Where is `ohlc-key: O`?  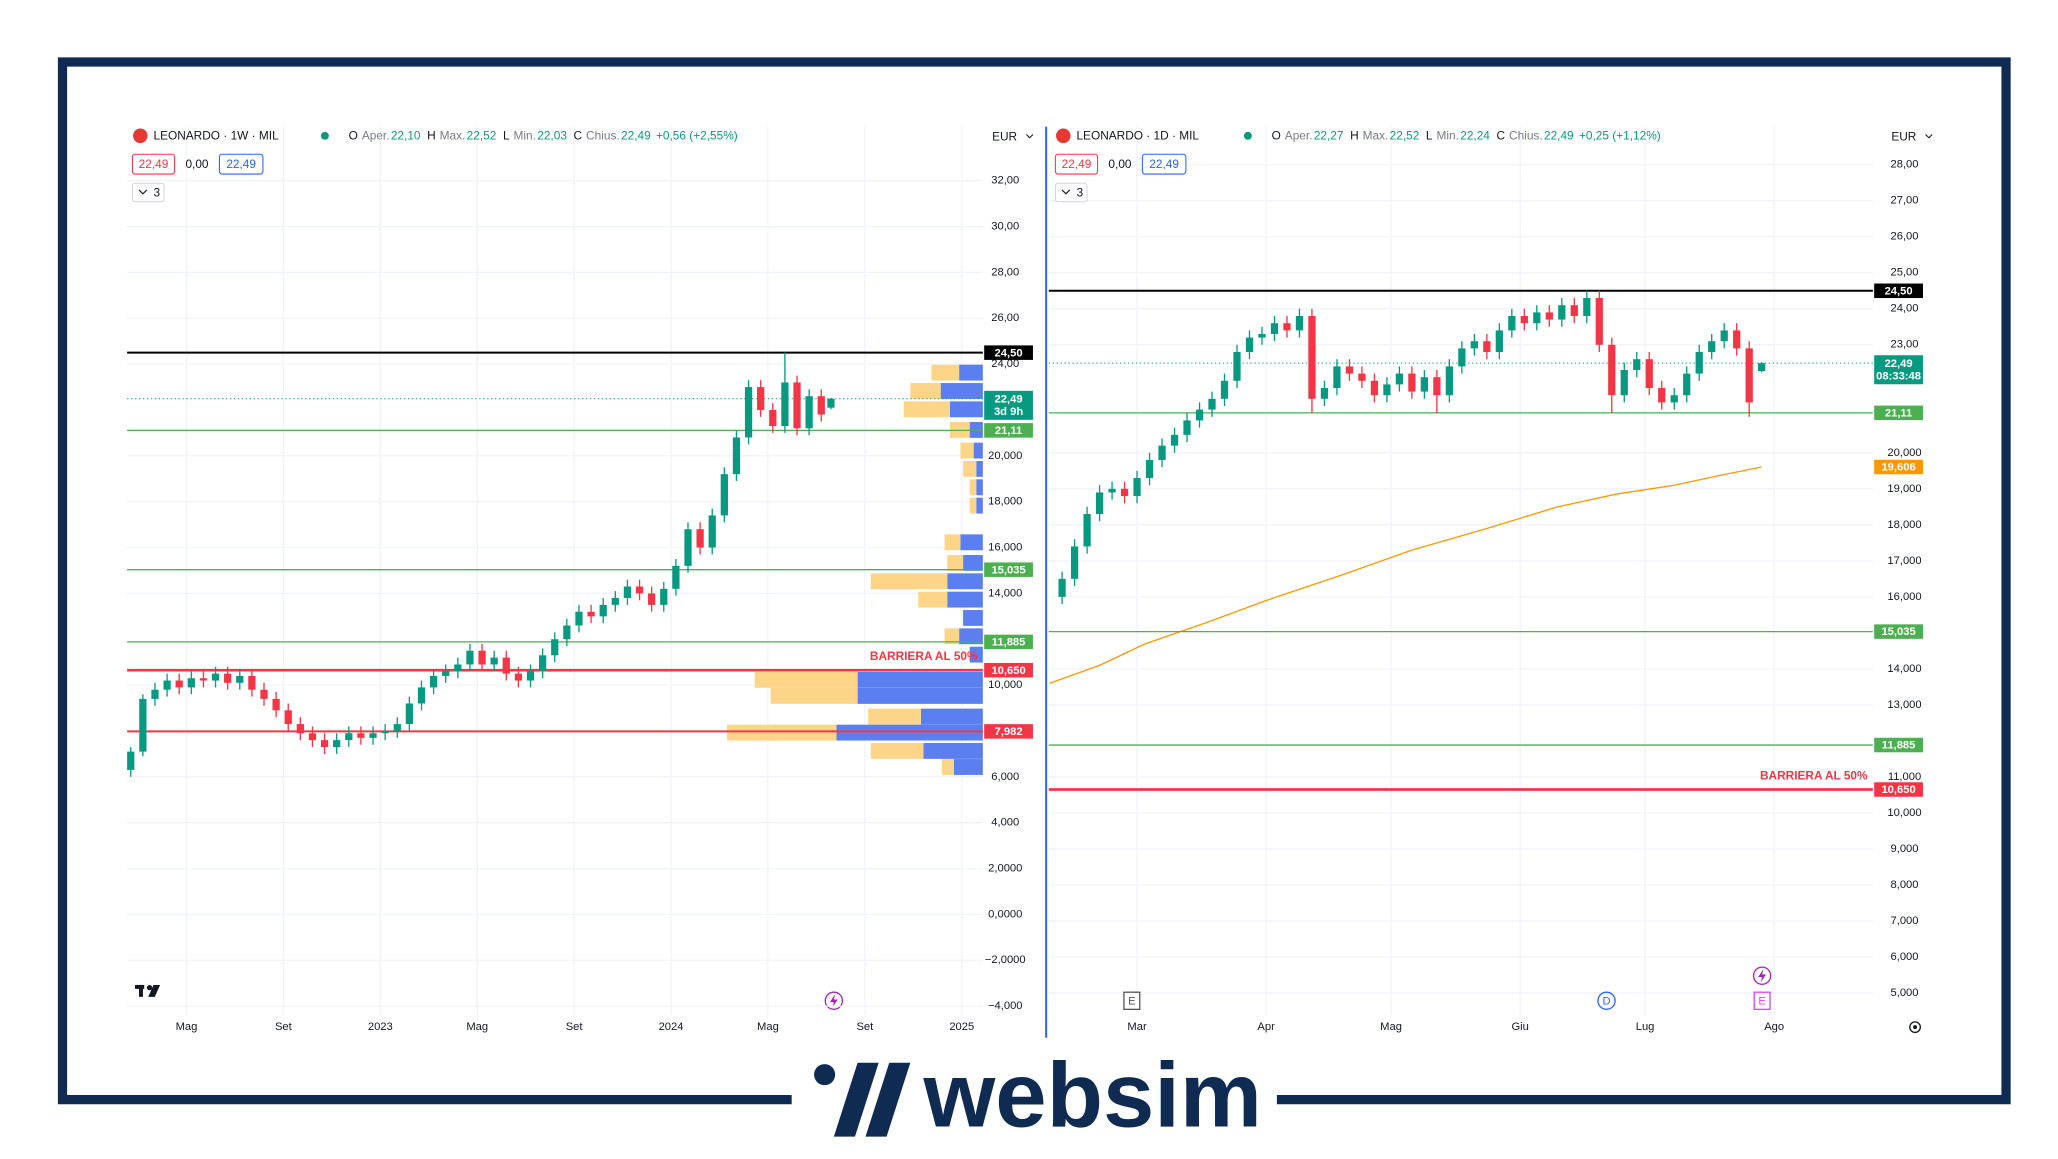
ohlc-key: O is located at coordinates (1276, 136).